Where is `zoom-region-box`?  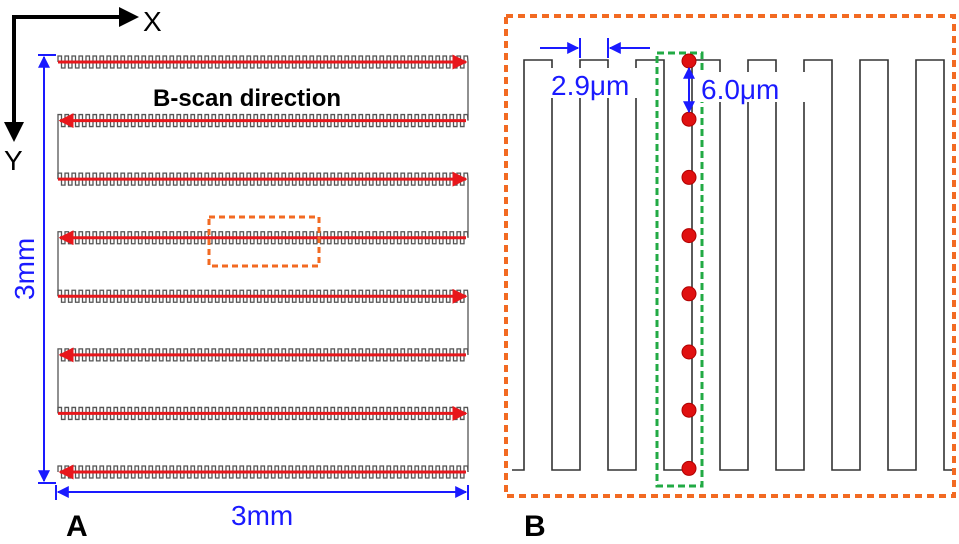 zoom-region-box is located at coordinates (264, 241).